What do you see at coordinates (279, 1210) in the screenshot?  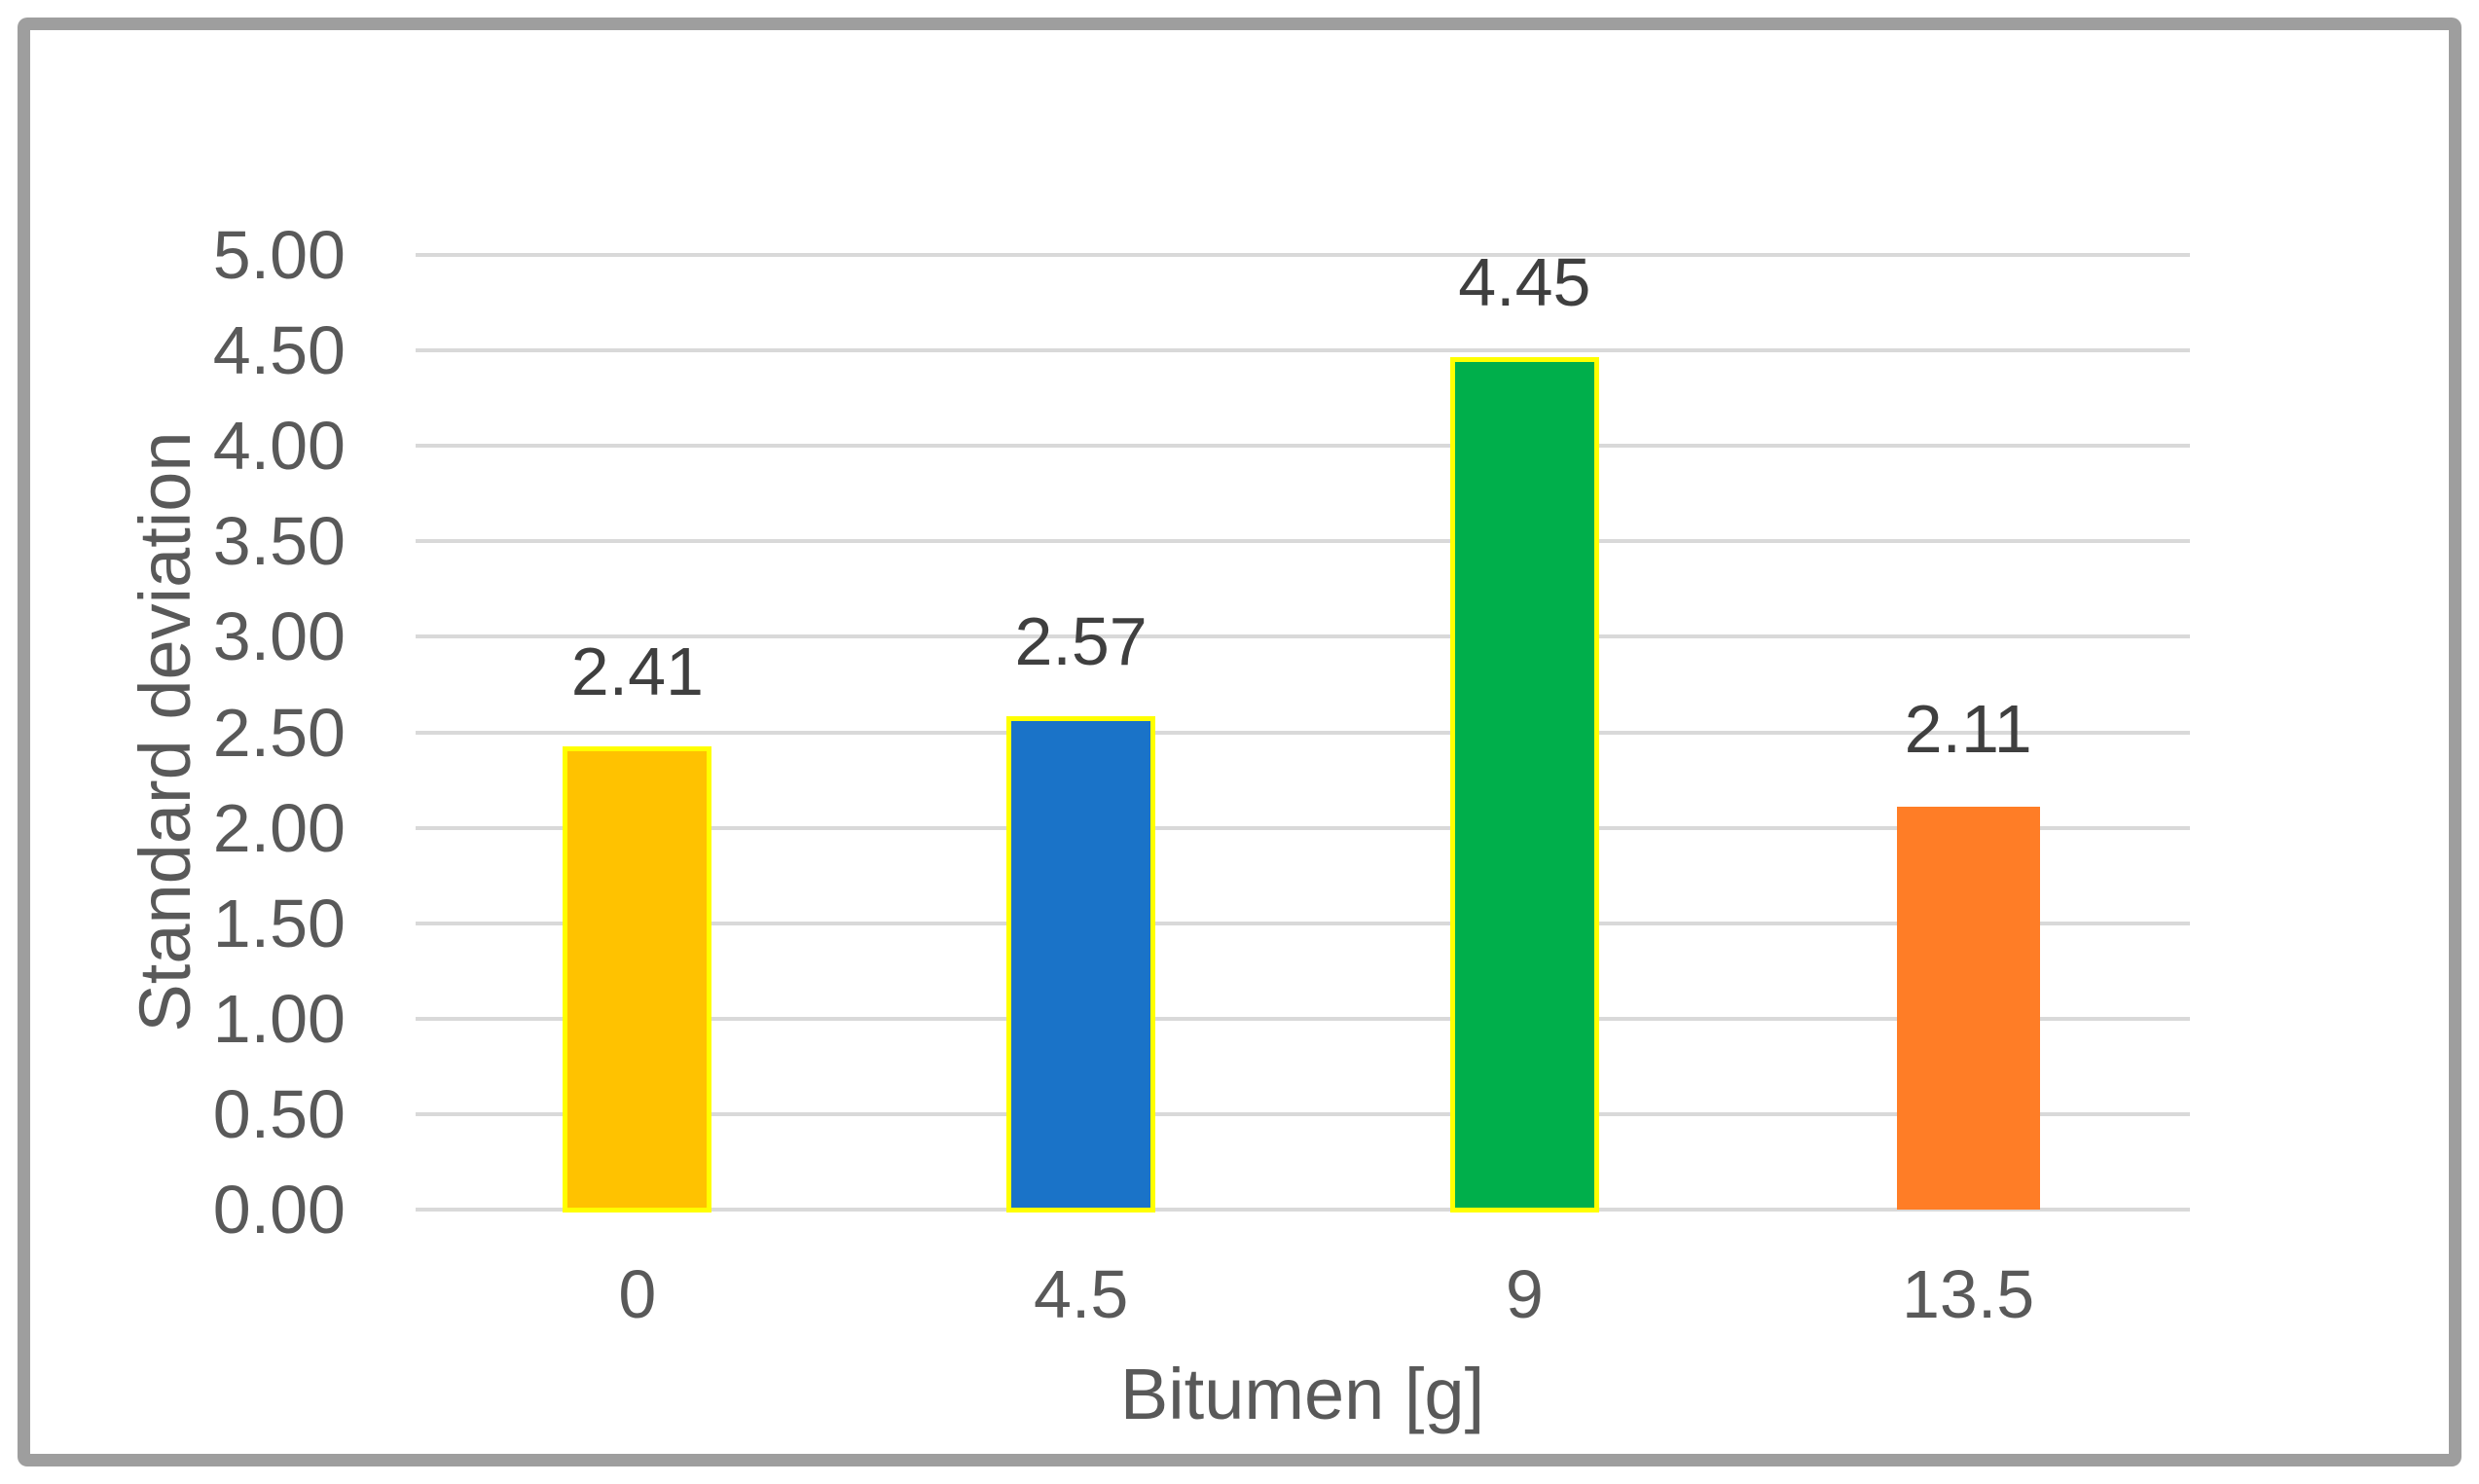 I see `y-tick-label: 0.00` at bounding box center [279, 1210].